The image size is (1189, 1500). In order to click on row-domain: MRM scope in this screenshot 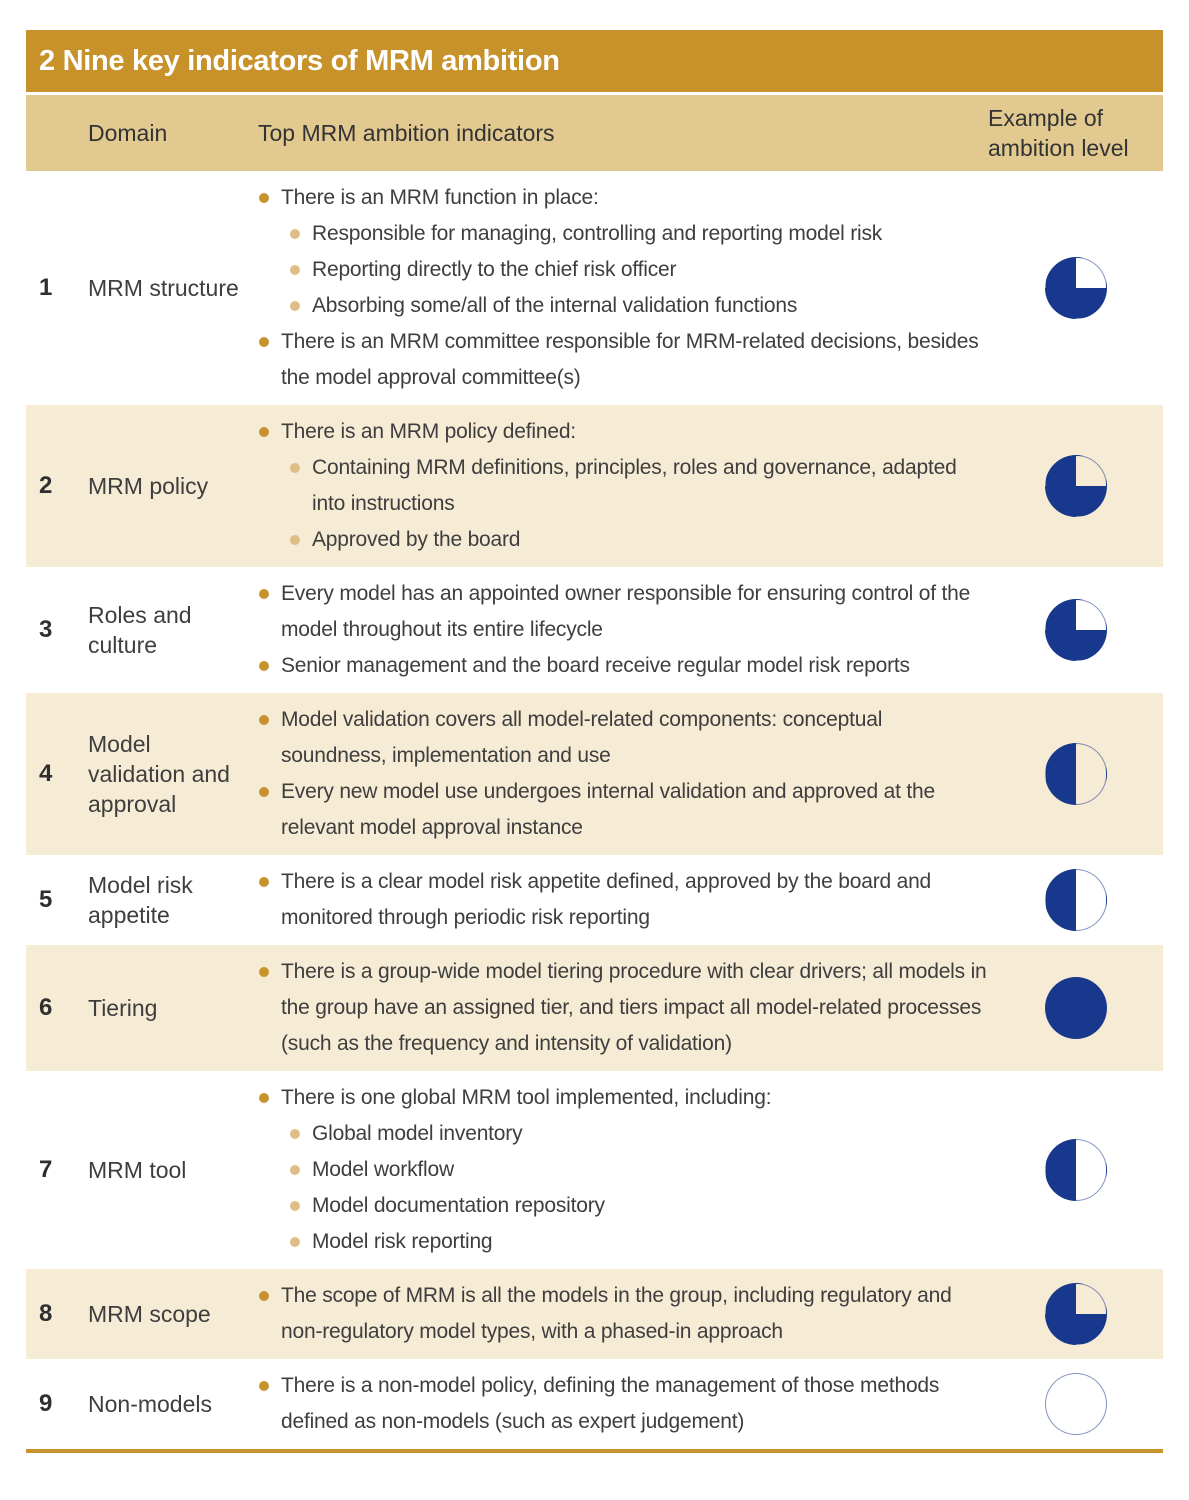, I will do `click(149, 1314)`.